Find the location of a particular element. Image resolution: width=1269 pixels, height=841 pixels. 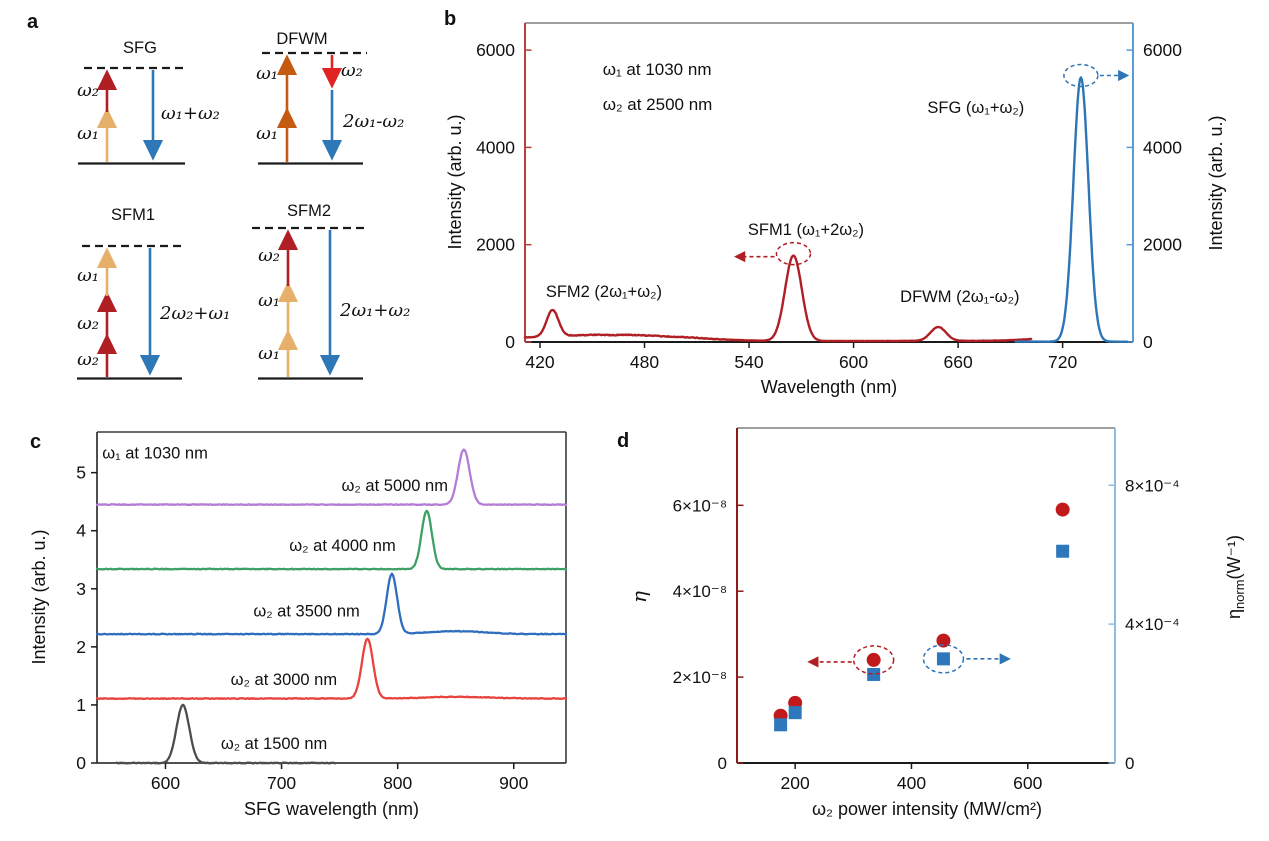

b-left-y-tick-label: 4000 is located at coordinates (495, 147).